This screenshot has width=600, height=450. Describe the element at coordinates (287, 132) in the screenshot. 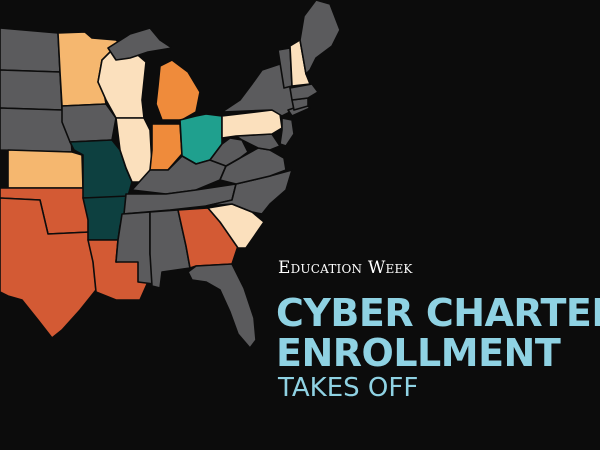

I see `state-new-jersey` at that location.